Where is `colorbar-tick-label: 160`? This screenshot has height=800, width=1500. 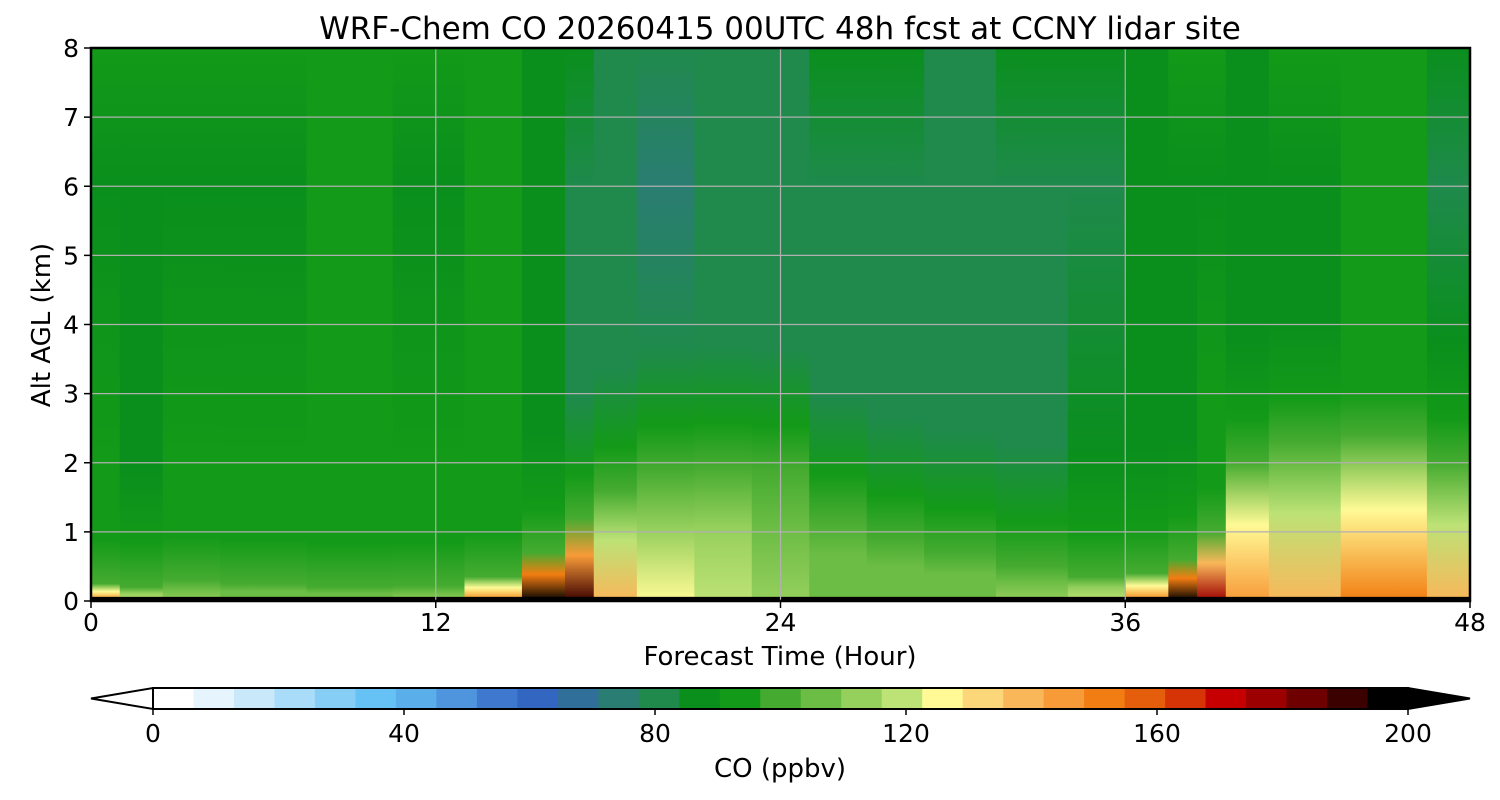 colorbar-tick-label: 160 is located at coordinates (1157, 733).